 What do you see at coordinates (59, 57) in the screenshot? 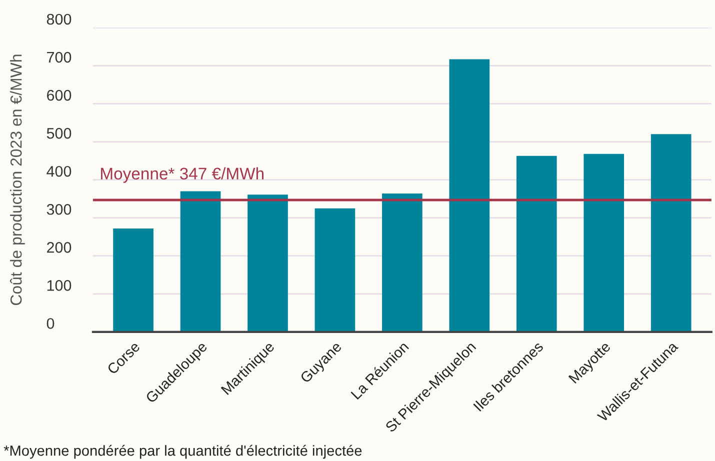
I see `y-tick-label: 700` at bounding box center [59, 57].